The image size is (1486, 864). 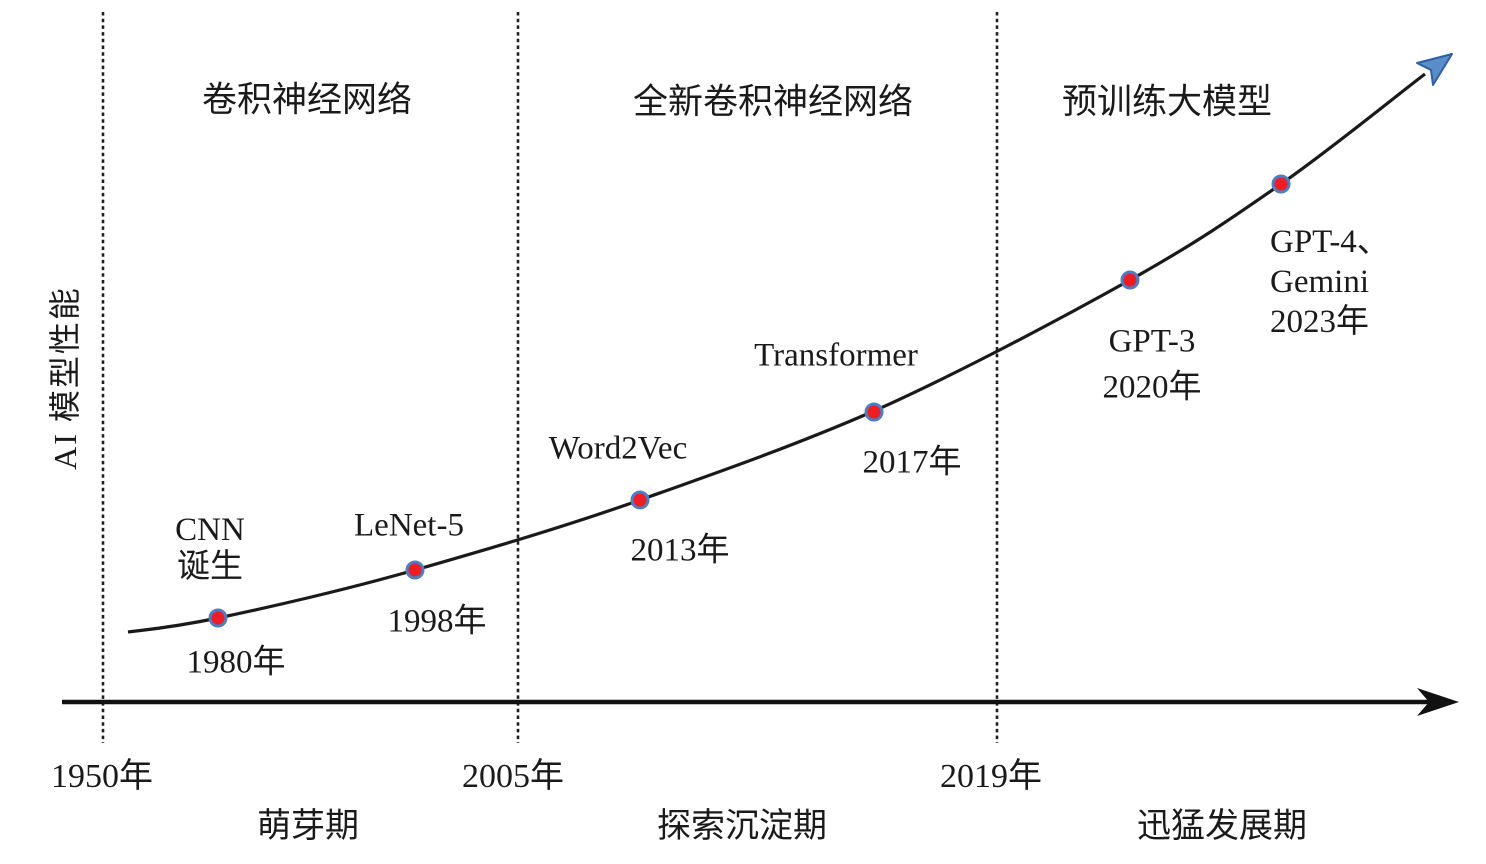 I want to click on y-axis-label: AI 模型性能, so click(x=65, y=378).